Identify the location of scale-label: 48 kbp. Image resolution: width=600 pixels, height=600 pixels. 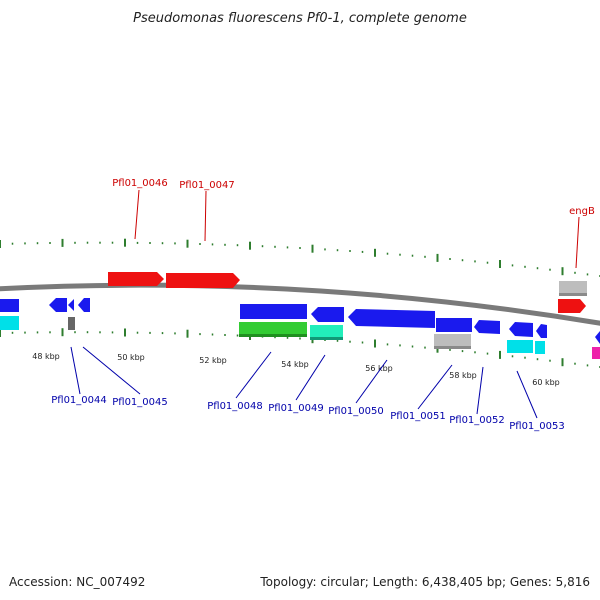
(46, 356).